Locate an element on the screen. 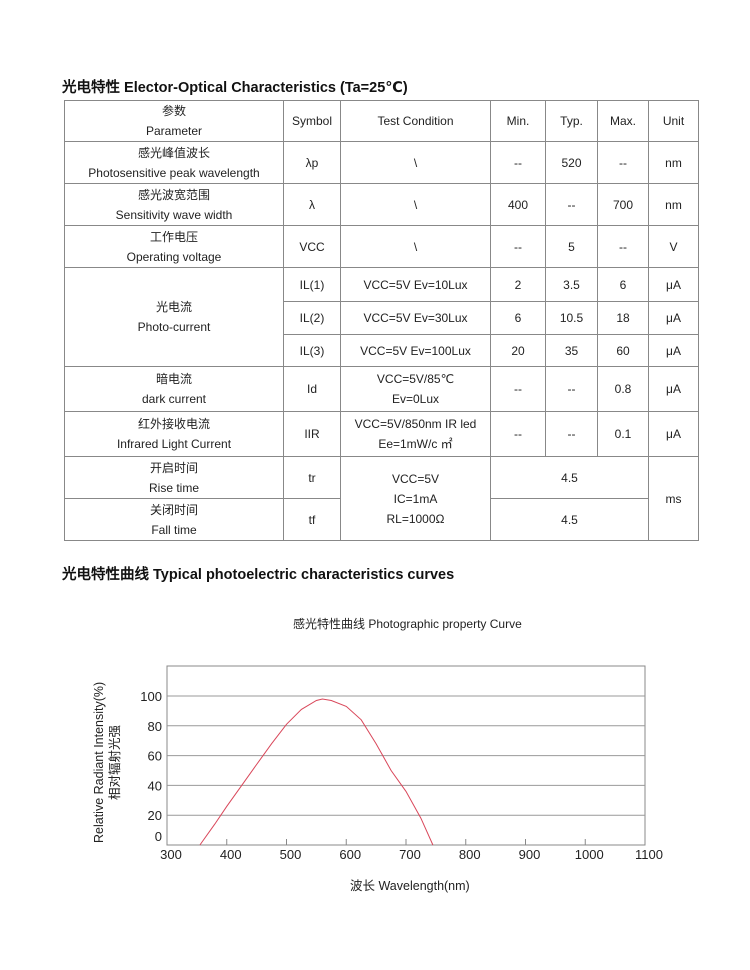 This screenshot has height=970, width=750. table-cell: 60 is located at coordinates (623, 350).